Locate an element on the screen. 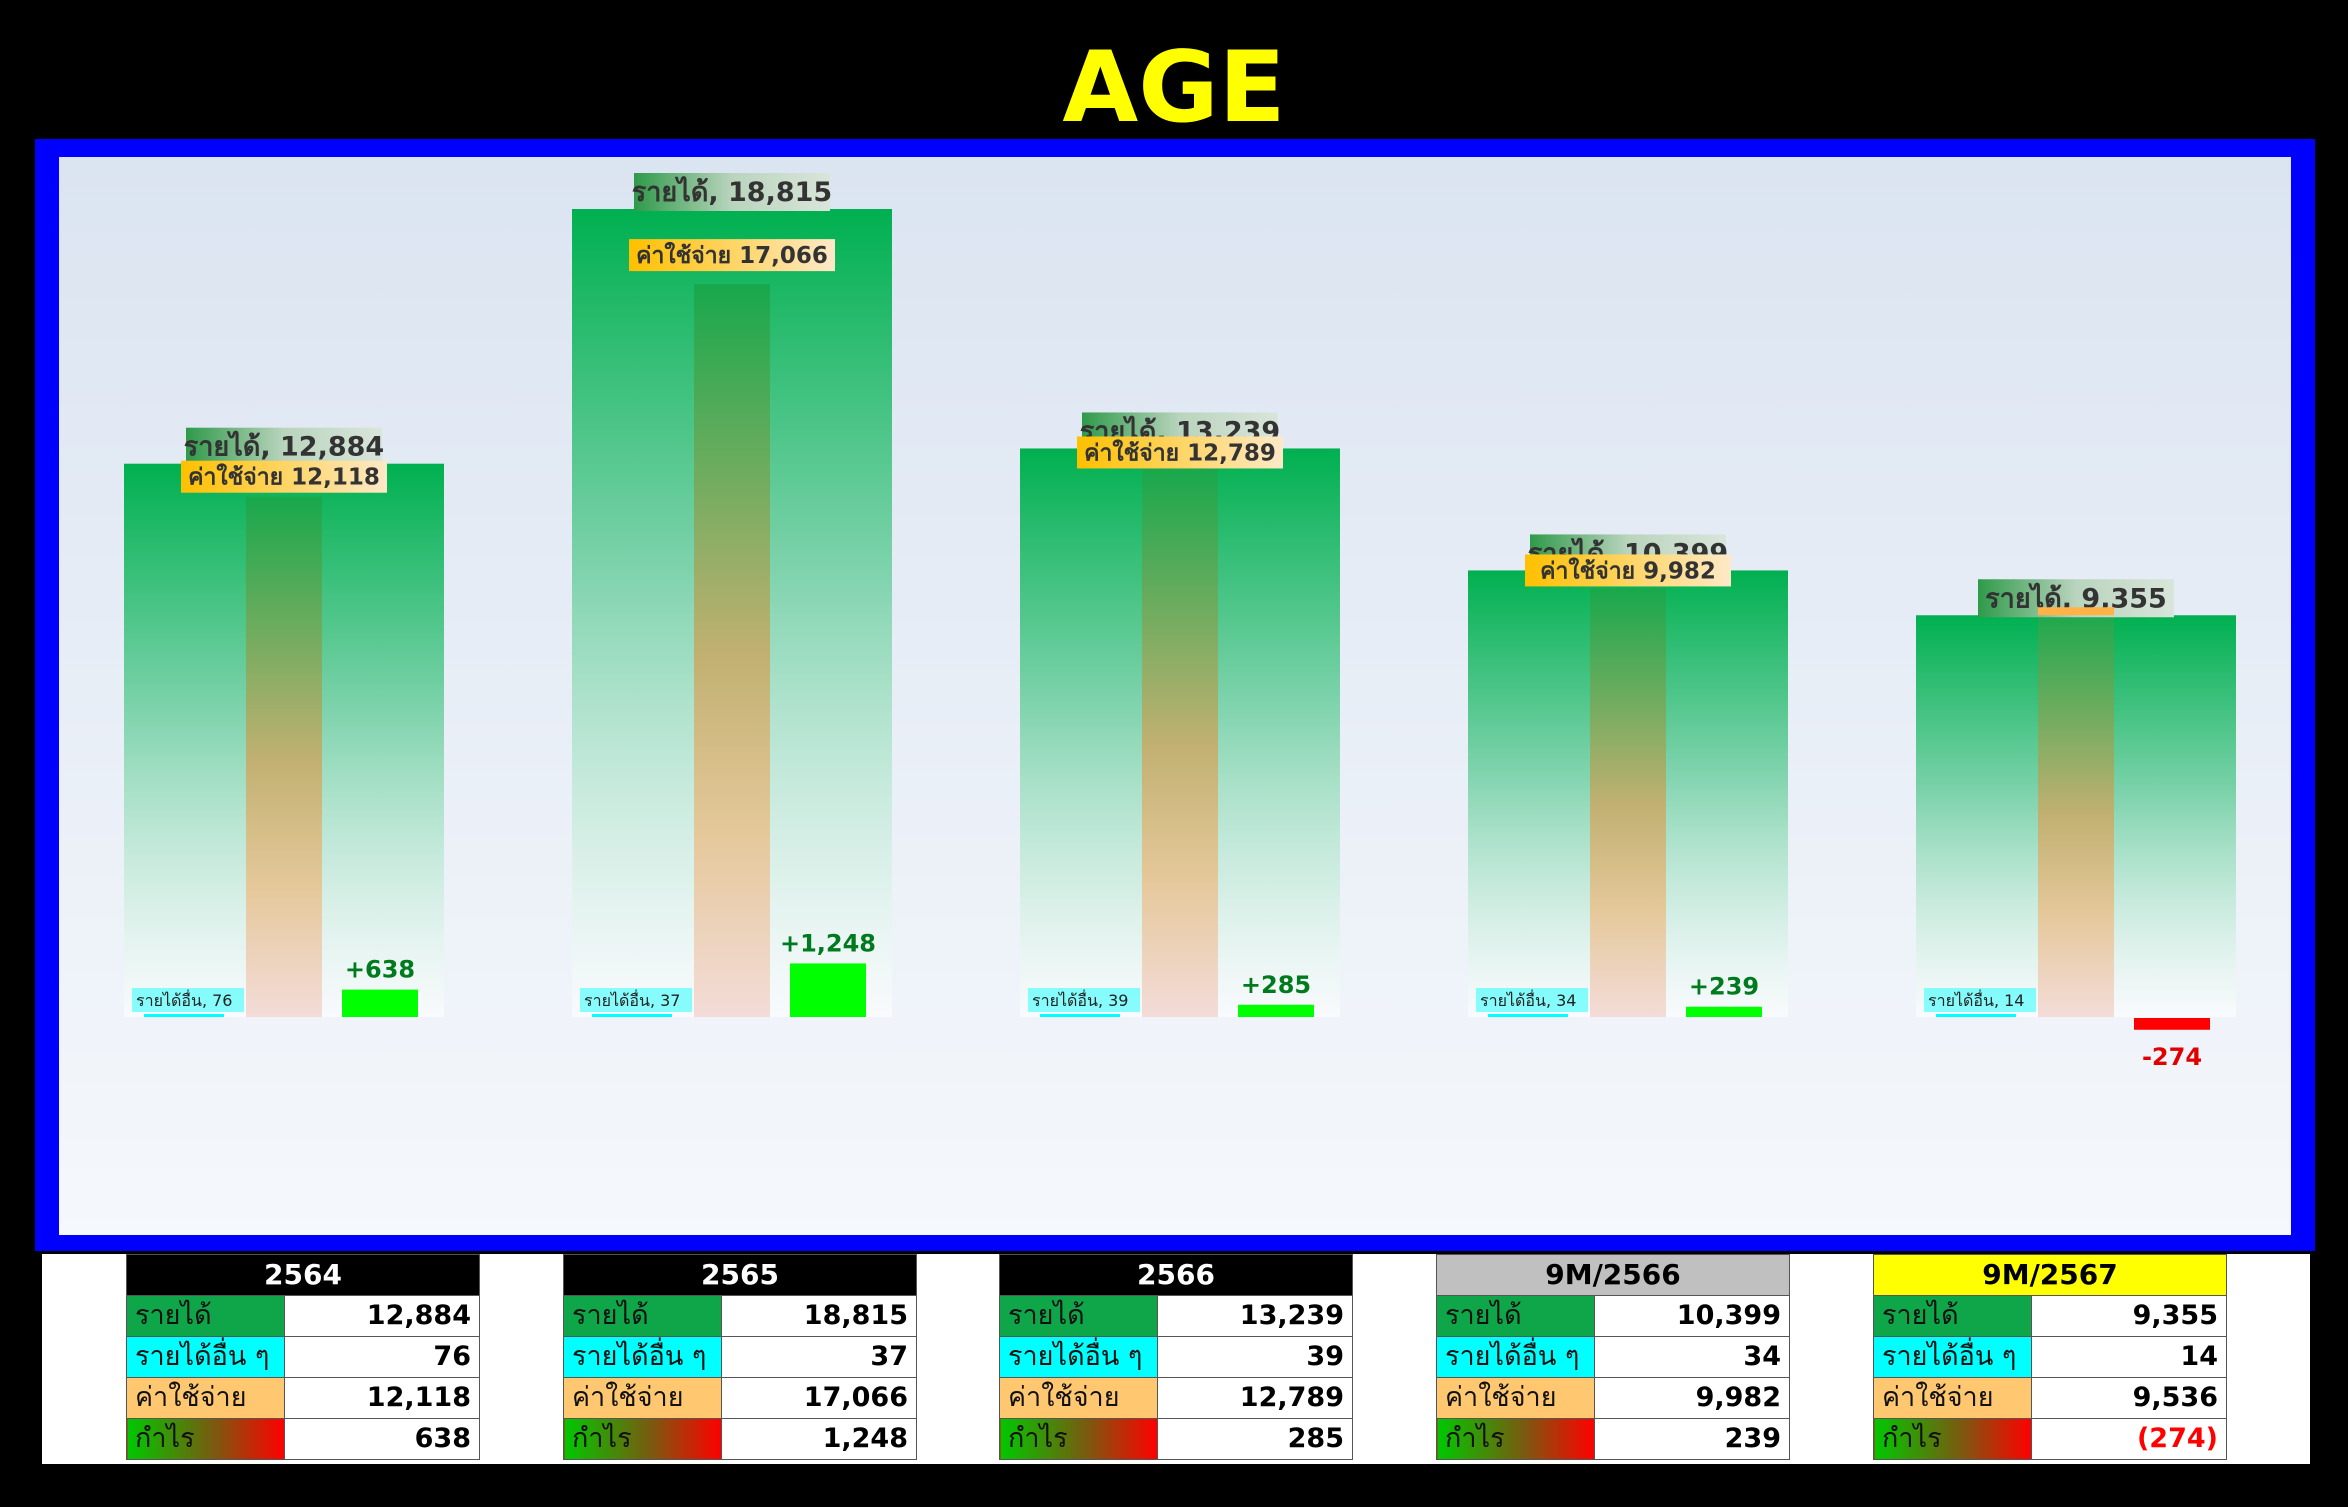 The image size is (2348, 1507). other-income-label: รายได้อื่น, 76 is located at coordinates (184, 999).